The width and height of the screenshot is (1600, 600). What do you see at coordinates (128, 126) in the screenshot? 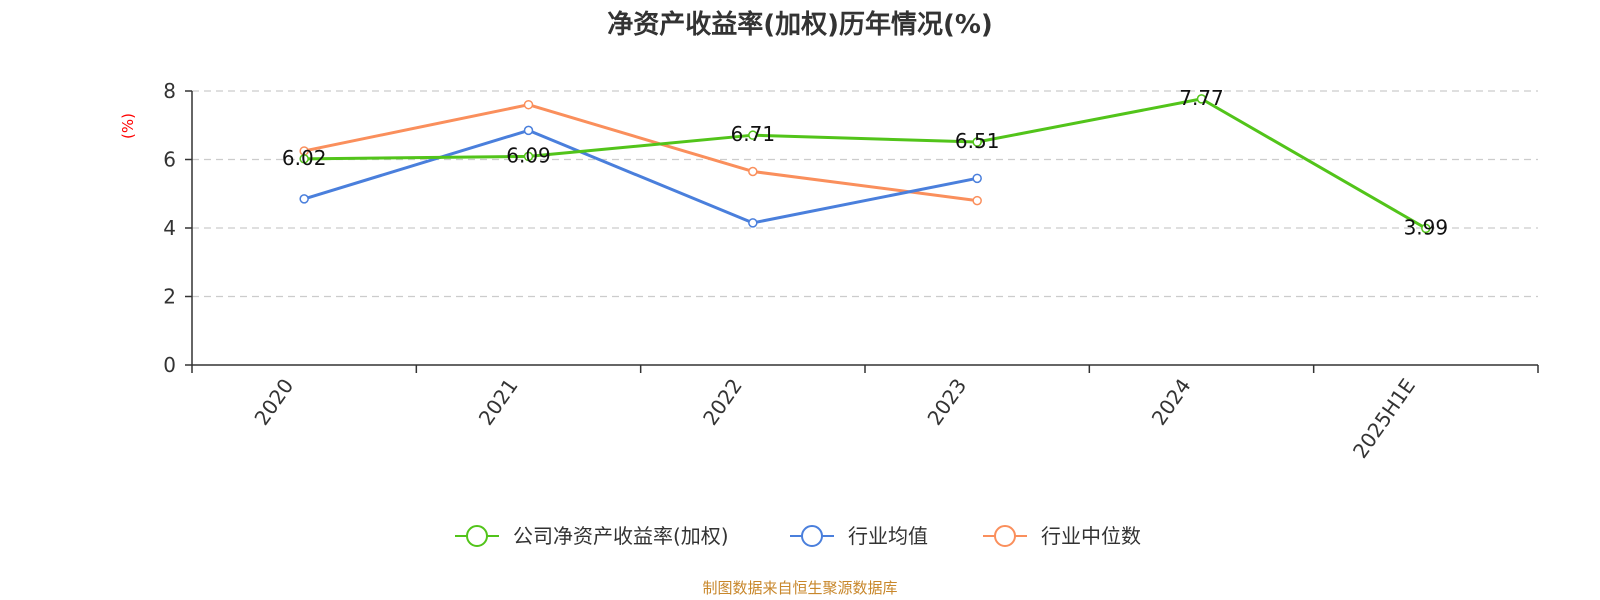
I see `y-axis-unit-label: (%)` at bounding box center [128, 126].